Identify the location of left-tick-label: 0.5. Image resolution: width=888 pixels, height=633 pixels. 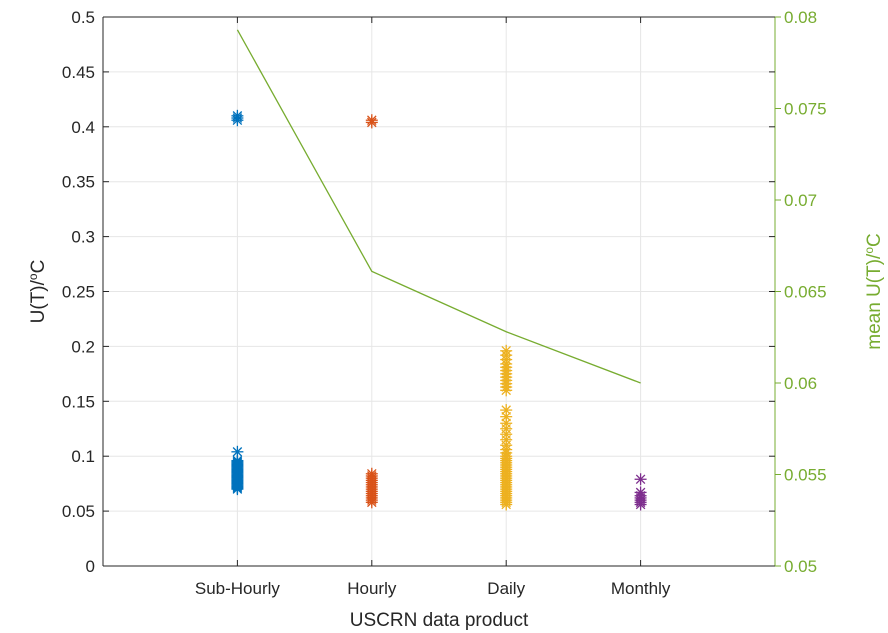
(83, 17).